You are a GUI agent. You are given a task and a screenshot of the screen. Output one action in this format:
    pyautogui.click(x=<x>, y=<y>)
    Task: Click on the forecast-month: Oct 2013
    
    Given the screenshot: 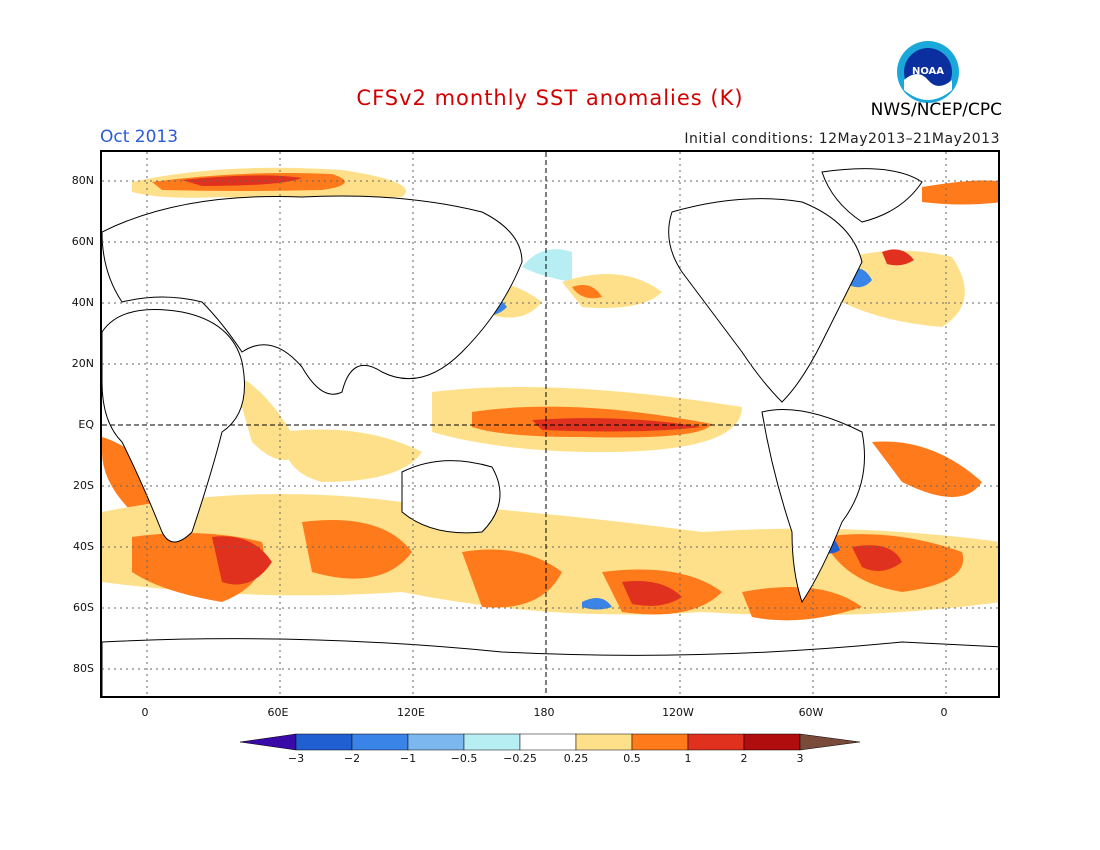 What is the action you would take?
    pyautogui.click(x=139, y=137)
    